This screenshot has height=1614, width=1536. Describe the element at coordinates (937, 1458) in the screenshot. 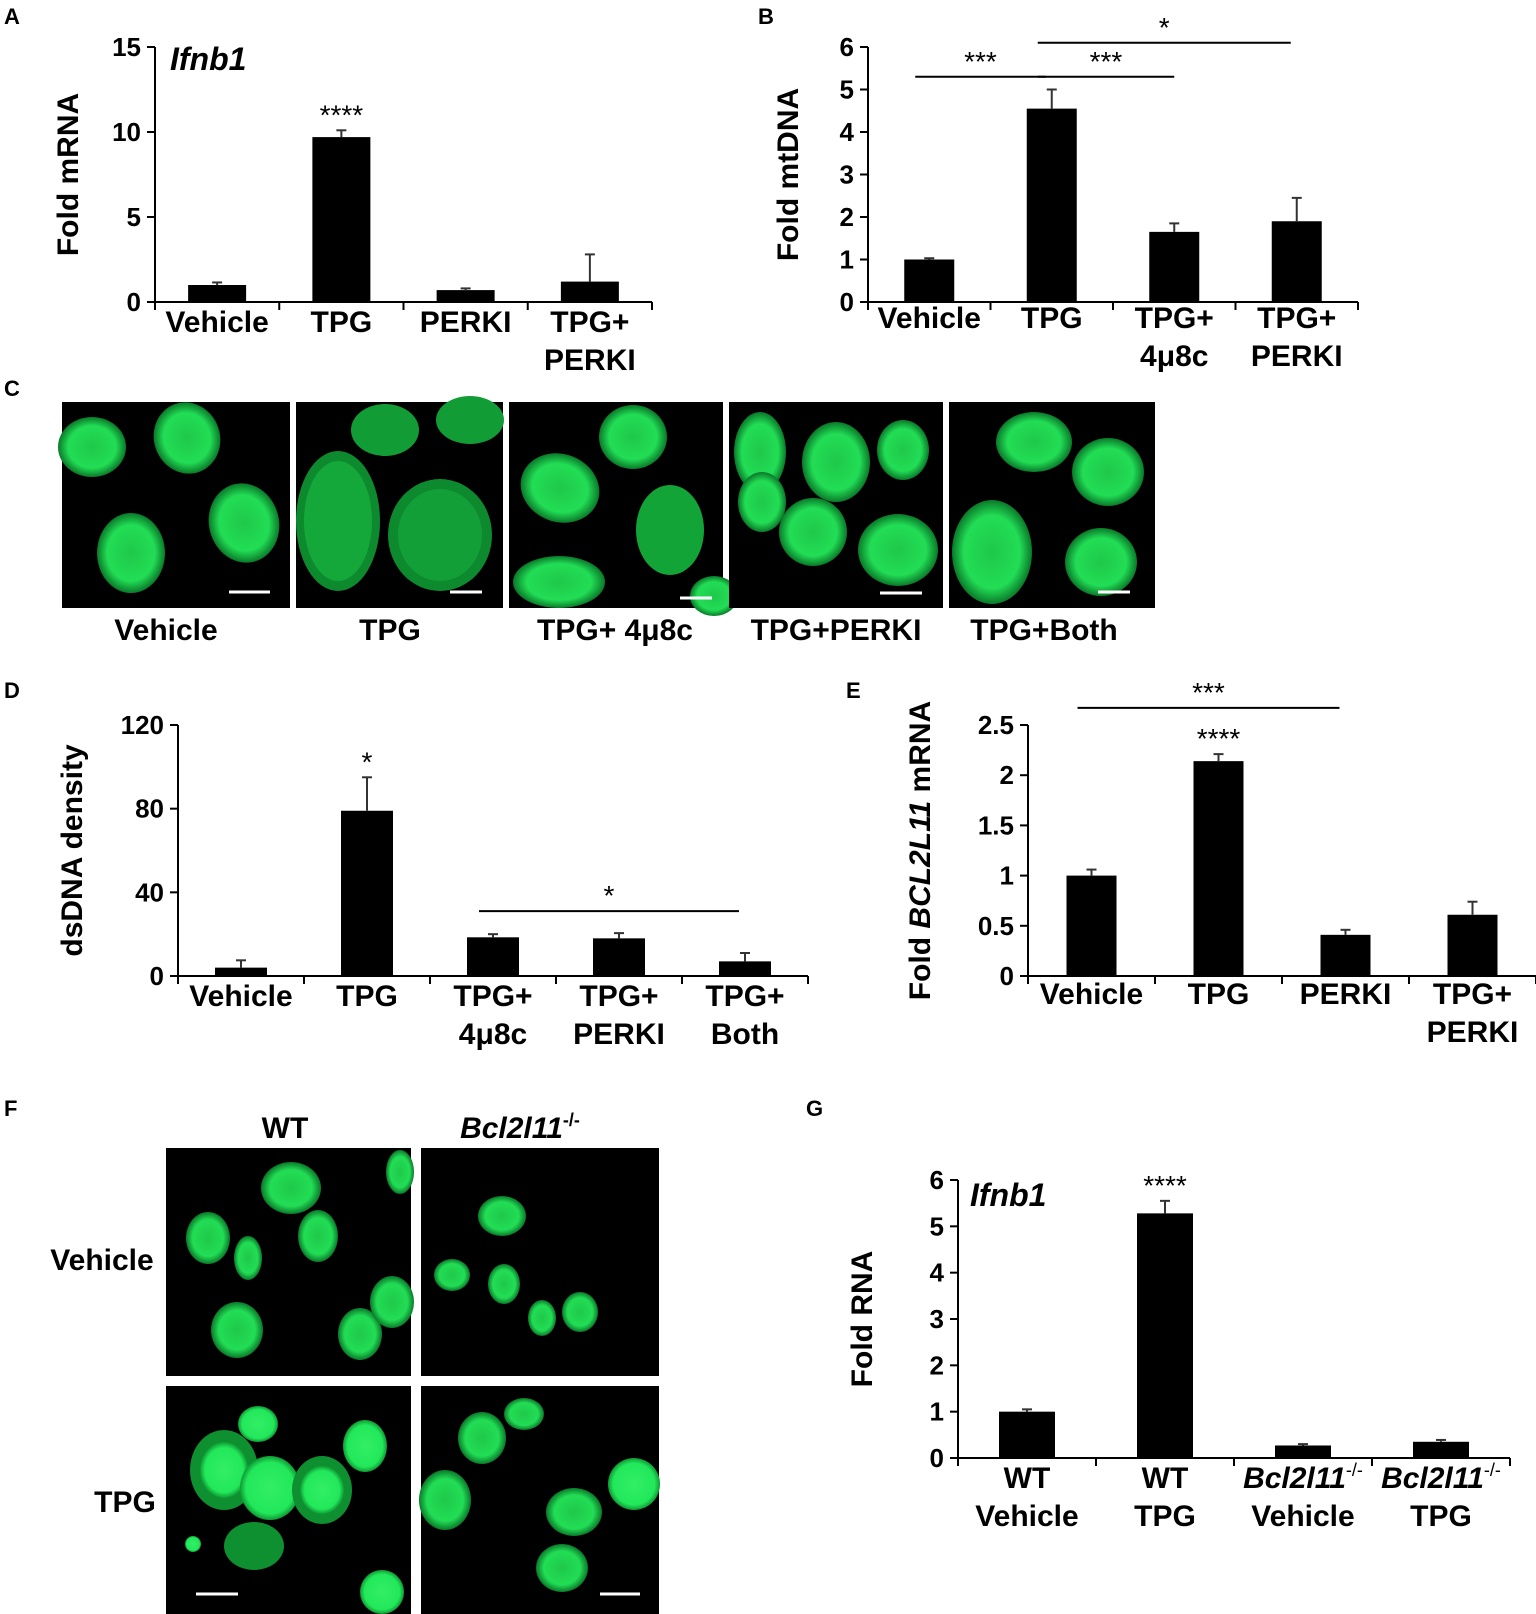

I see `chart-g-y-tick-label: 0` at that location.